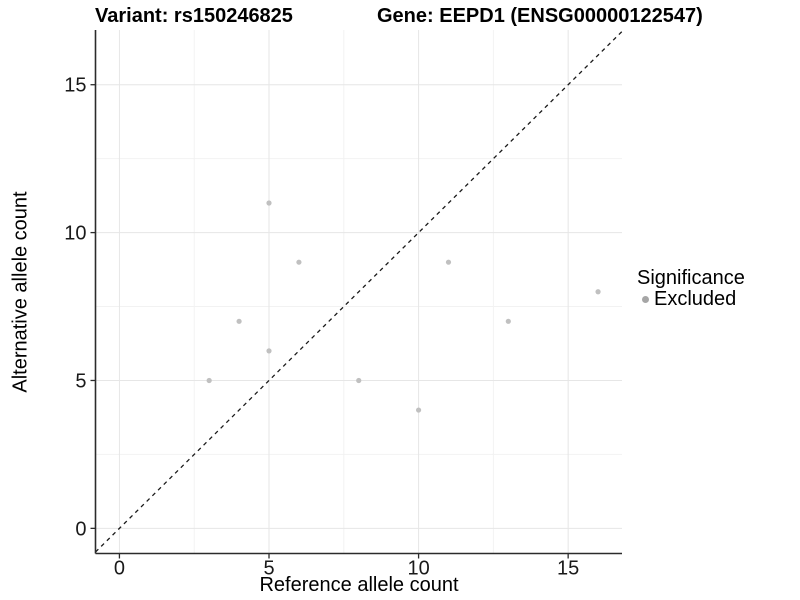 The width and height of the screenshot is (800, 600). I want to click on x-tick-label: 5, so click(268, 569).